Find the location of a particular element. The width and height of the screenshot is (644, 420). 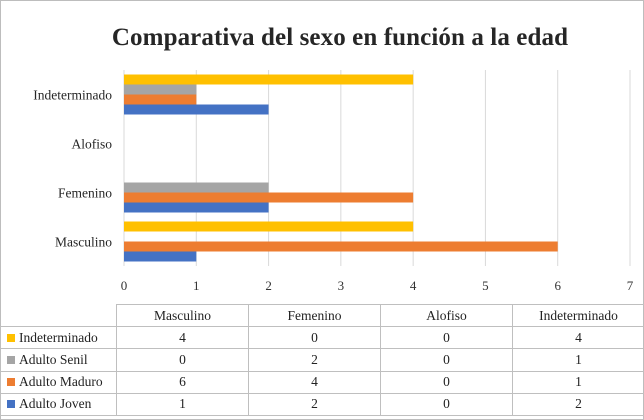

table-row: Adulto Joven 1 2 0 2 is located at coordinates (322, 404).